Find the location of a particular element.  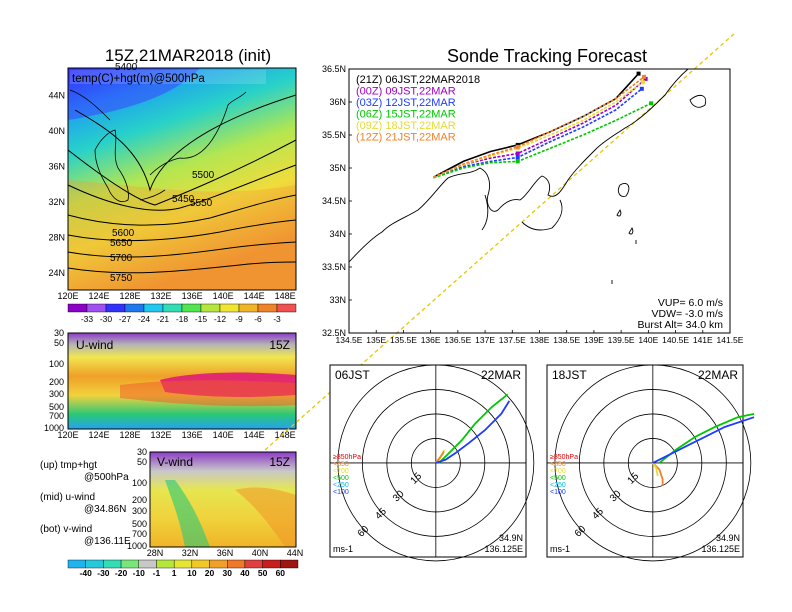

track-x-tick-label: 140.5E is located at coordinates (675, 340).